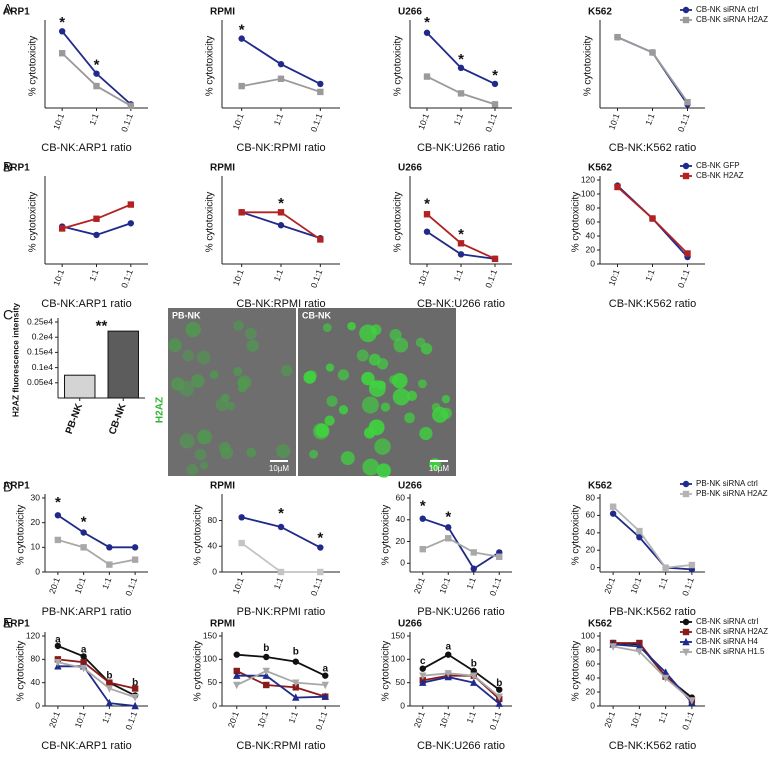 The height and width of the screenshot is (771, 778). I want to click on y-tick-label: 40, so click(213, 546).